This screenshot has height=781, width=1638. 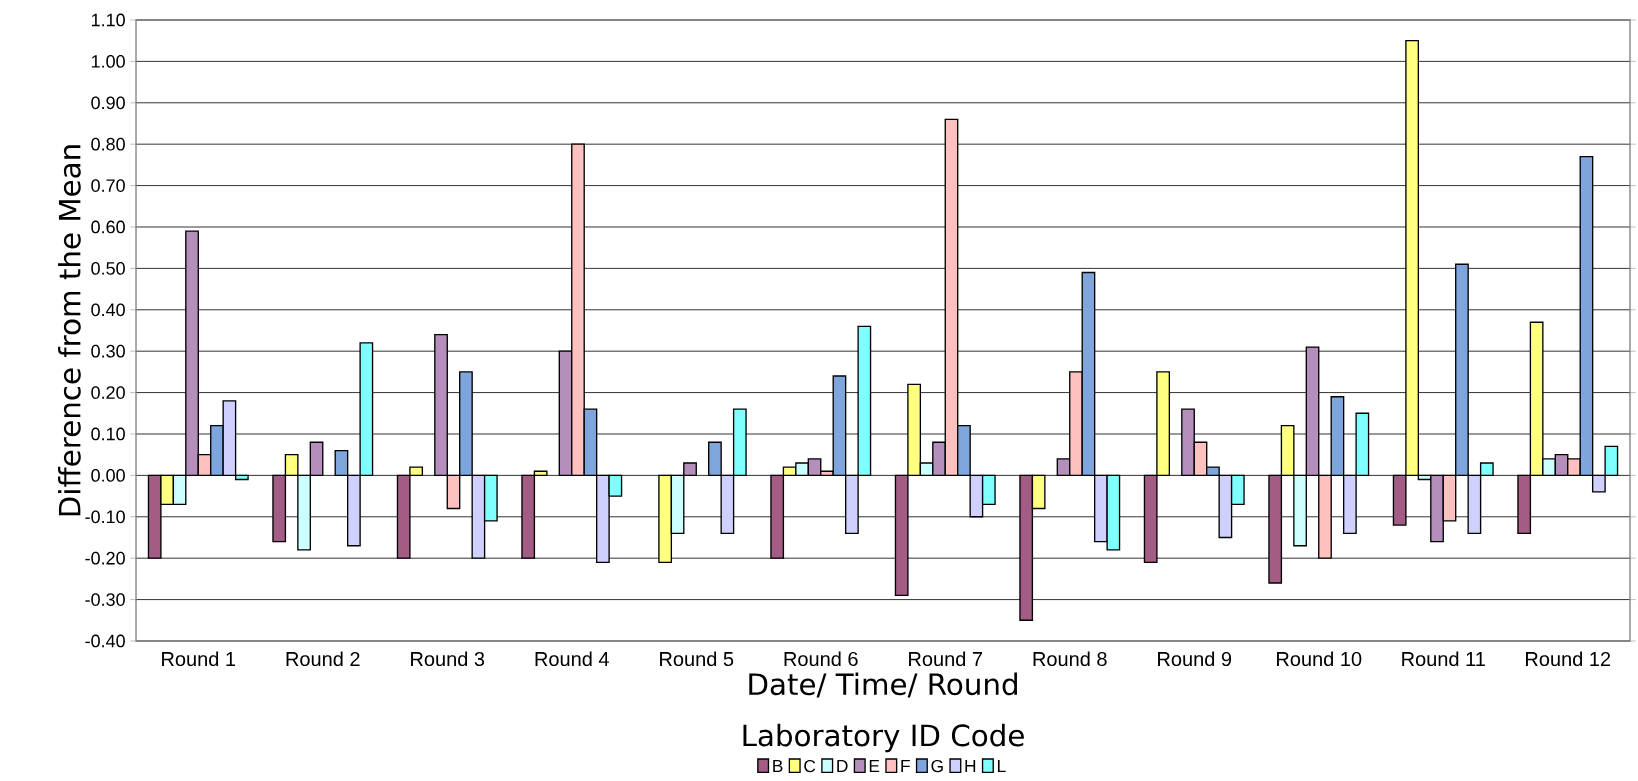 I want to click on legend-title: Laboratory ID Code, so click(x=883, y=738).